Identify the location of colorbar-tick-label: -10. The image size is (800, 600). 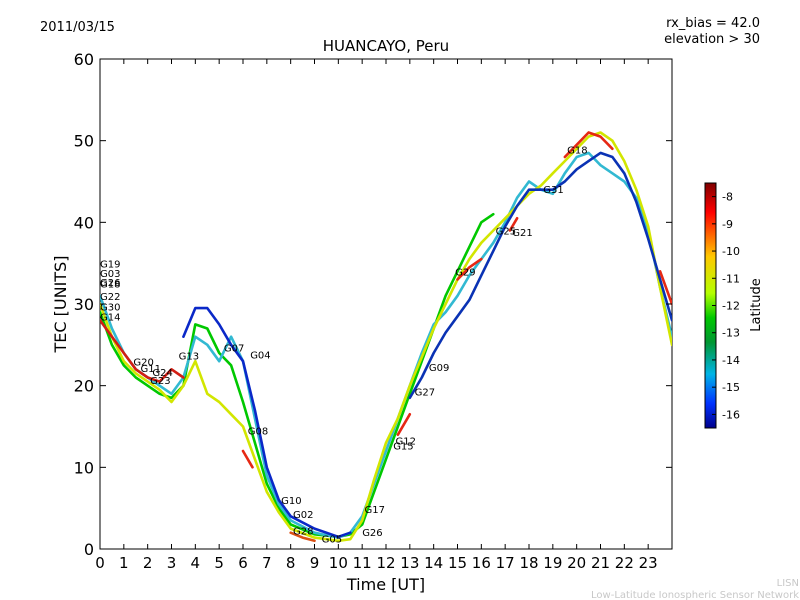
(731, 251).